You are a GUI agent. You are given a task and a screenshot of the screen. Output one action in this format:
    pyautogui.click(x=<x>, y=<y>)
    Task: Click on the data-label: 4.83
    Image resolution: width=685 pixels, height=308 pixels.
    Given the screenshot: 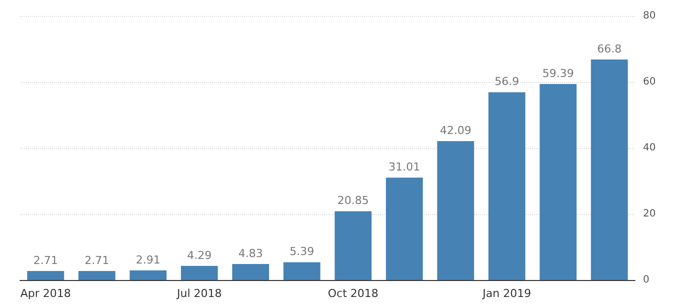 What is the action you would take?
    pyautogui.click(x=250, y=253)
    